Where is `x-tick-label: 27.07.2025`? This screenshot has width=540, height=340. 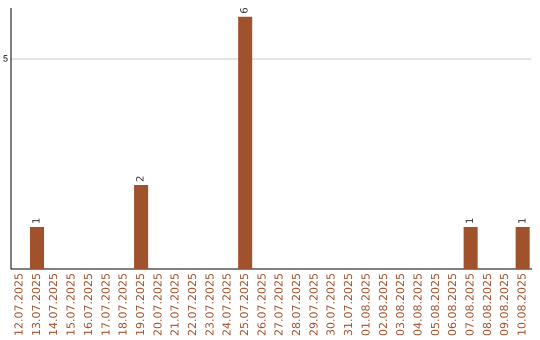 x-tick-label: 27.07.2025 is located at coordinates (279, 304).